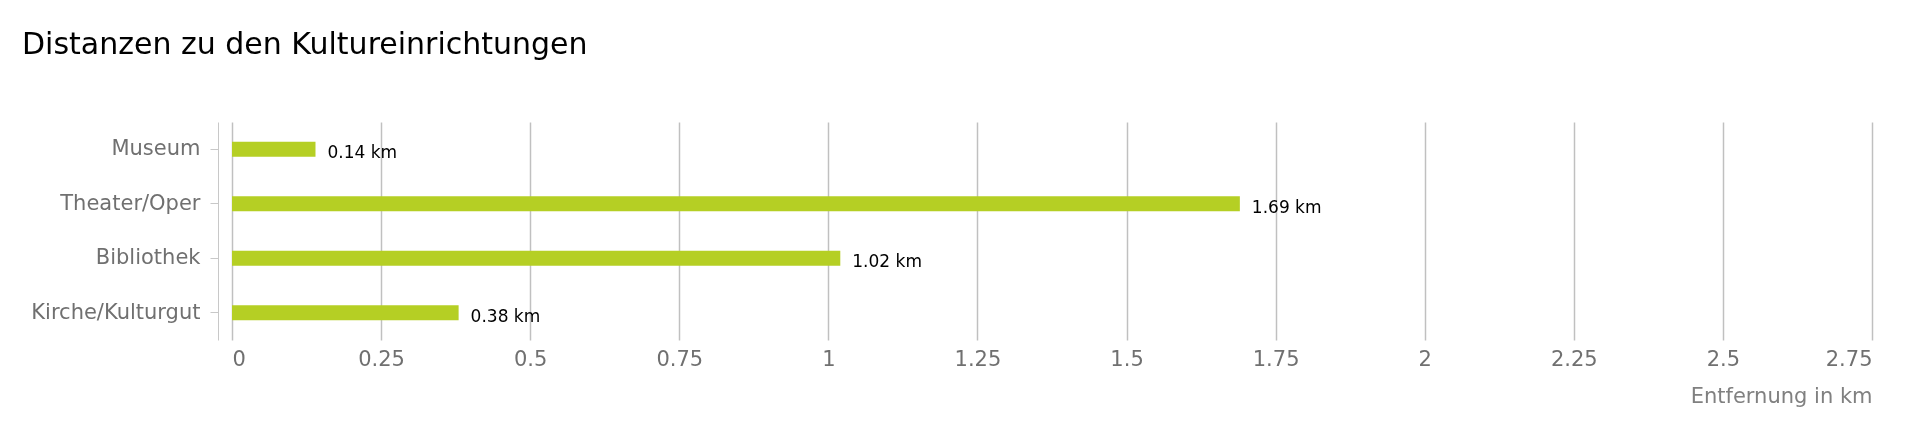 This screenshot has height=438, width=1920. I want to click on x-tick-label: 1, so click(829, 358).